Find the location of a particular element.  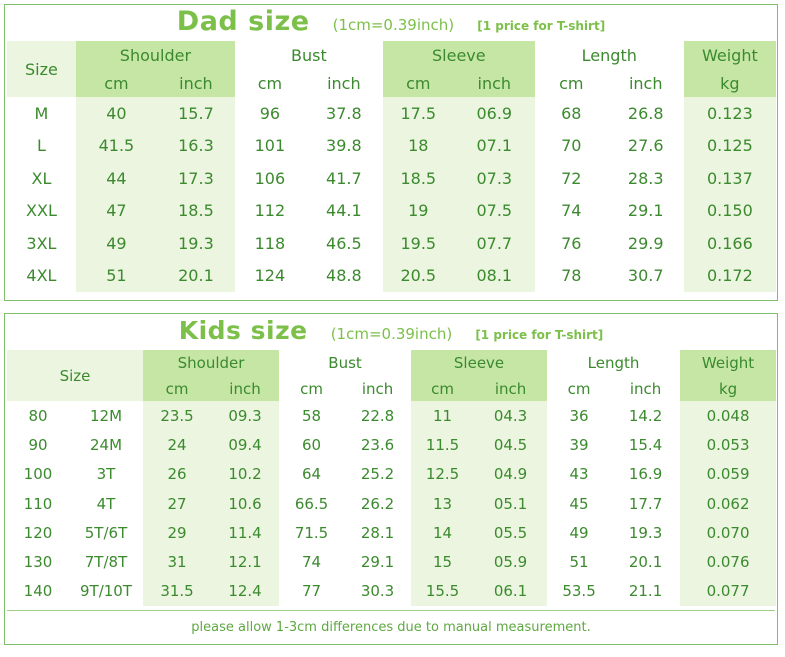

dad-cell: 06.9 is located at coordinates (494, 113).